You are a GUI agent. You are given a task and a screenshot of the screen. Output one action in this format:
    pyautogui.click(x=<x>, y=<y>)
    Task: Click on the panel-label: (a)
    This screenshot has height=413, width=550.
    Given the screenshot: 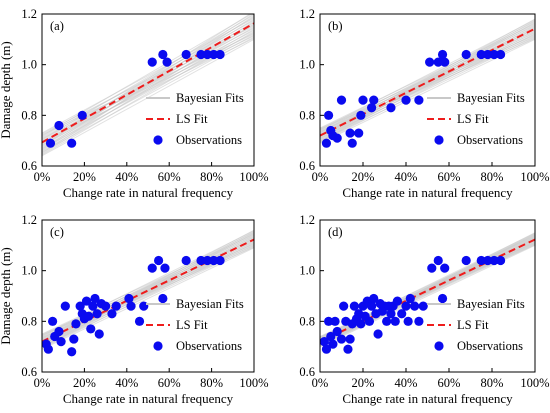 What is the action you would take?
    pyautogui.click(x=57, y=26)
    